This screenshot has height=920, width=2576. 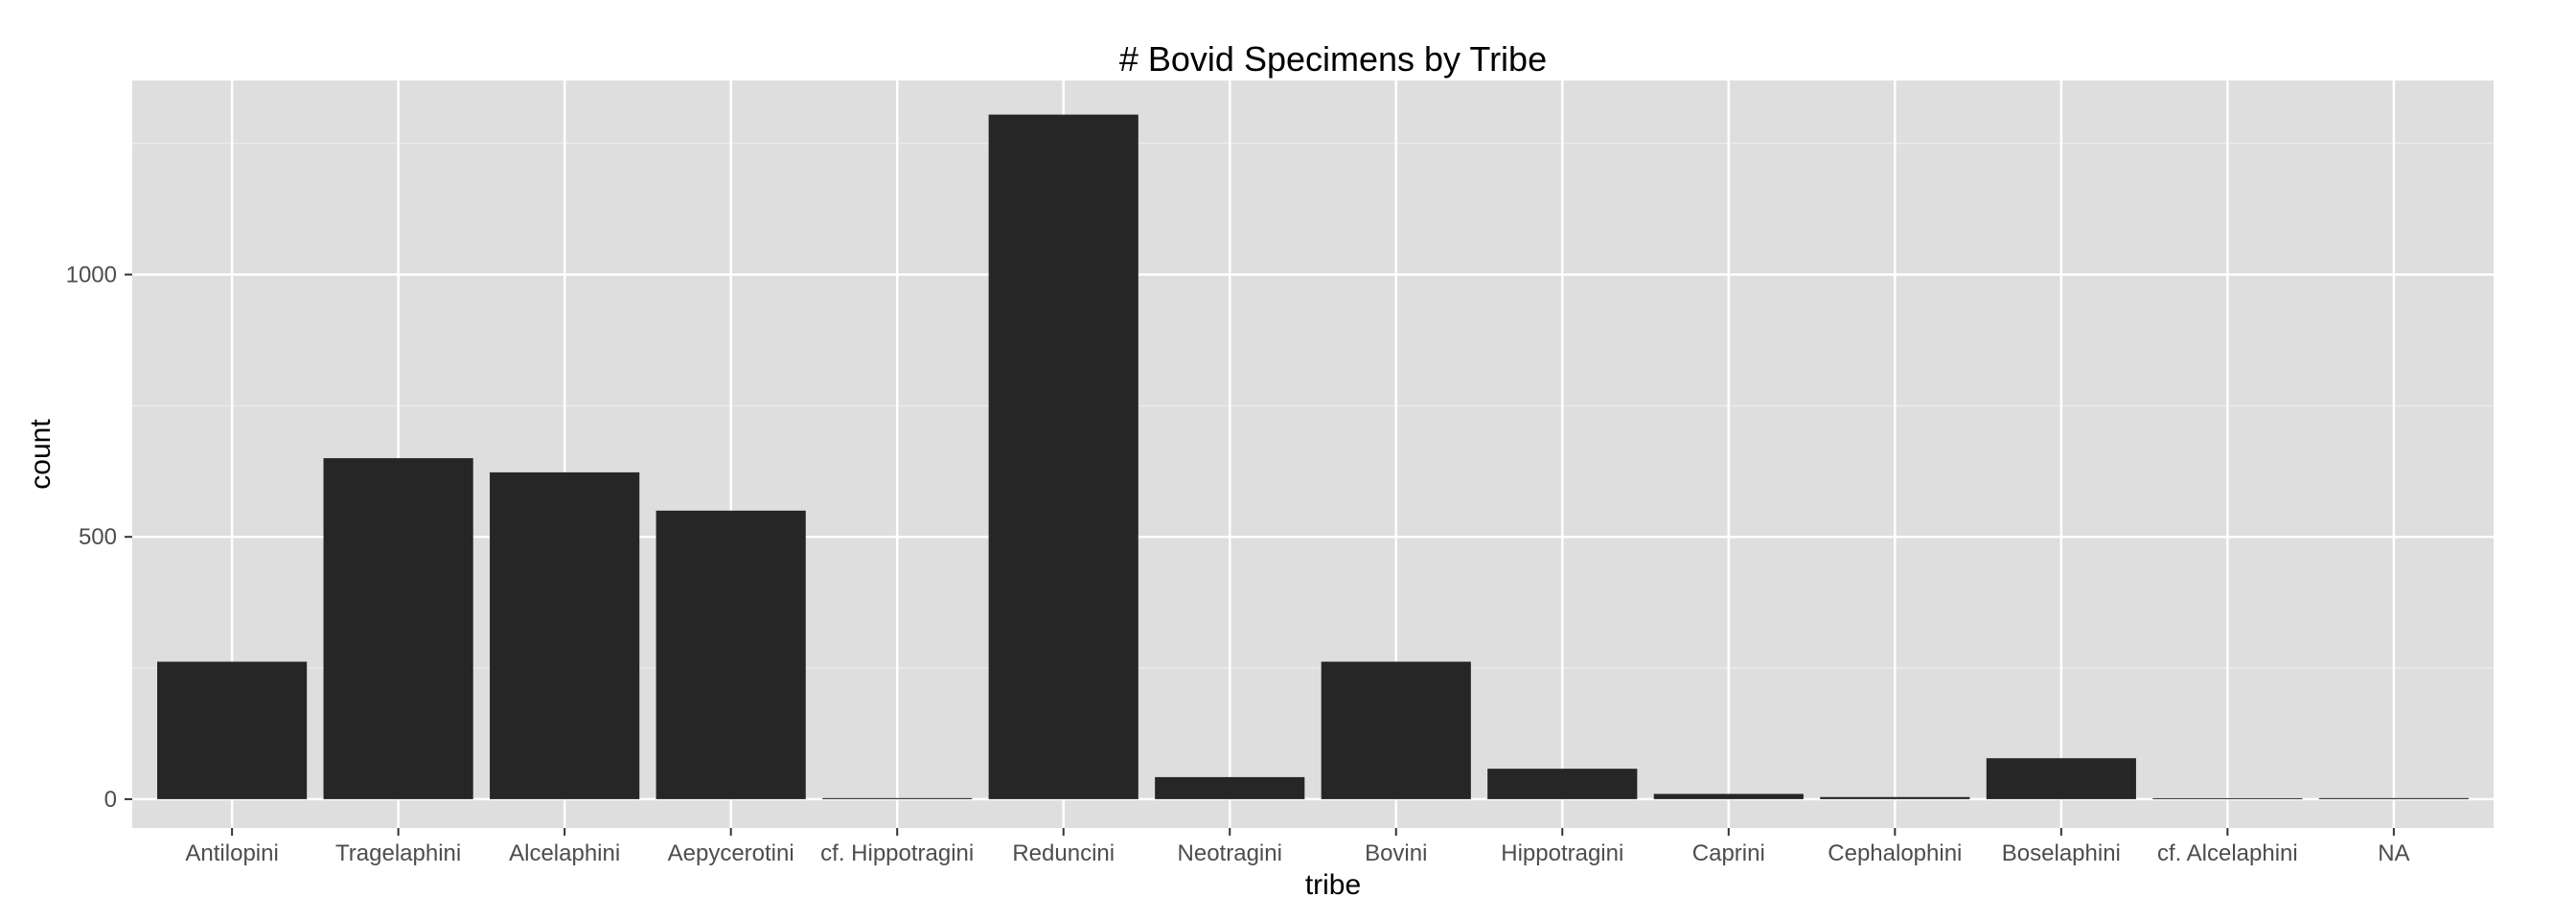 What do you see at coordinates (1728, 853) in the screenshot?
I see `x-tick-label: Caprini` at bounding box center [1728, 853].